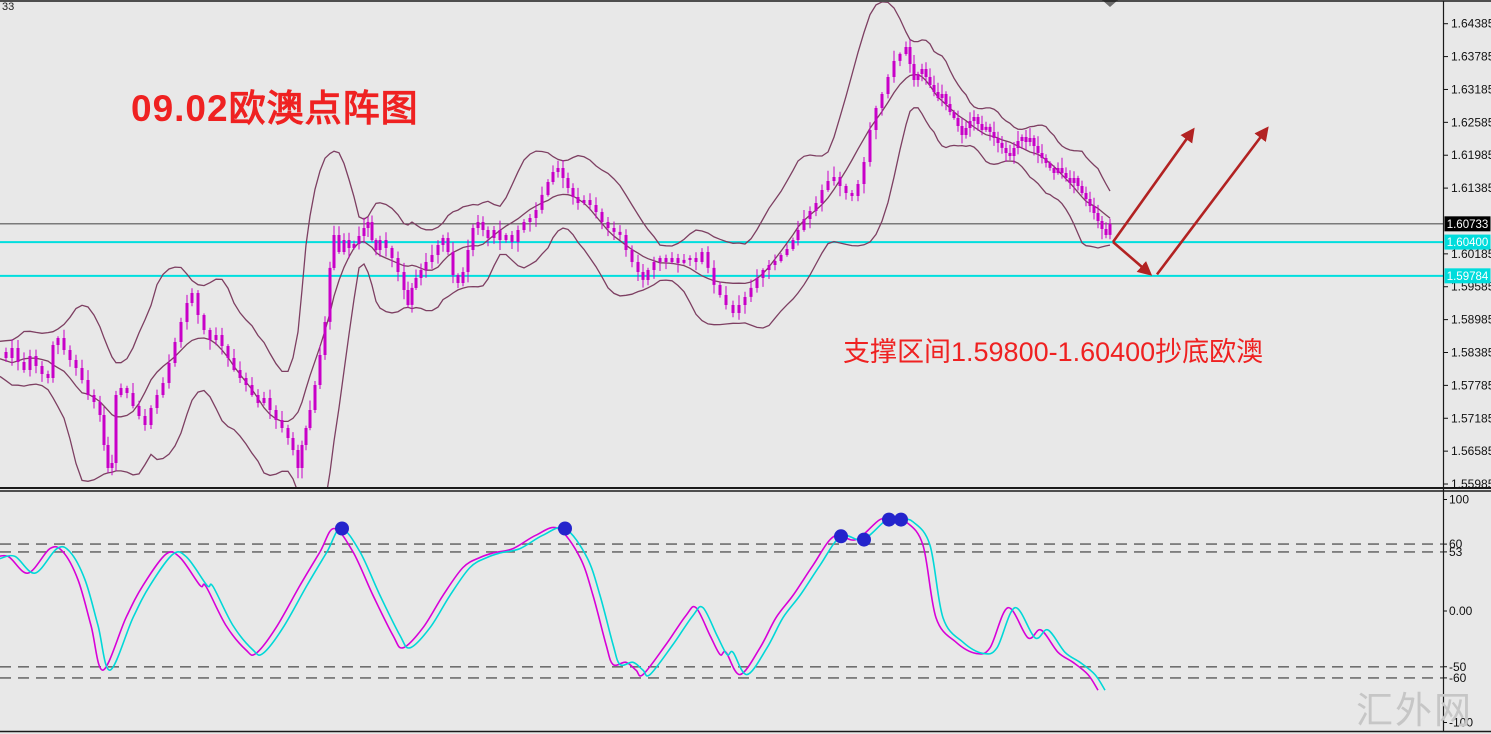 This screenshot has width=1491, height=734. I want to click on oscillator-axis-label: 0.00, so click(1461, 611).